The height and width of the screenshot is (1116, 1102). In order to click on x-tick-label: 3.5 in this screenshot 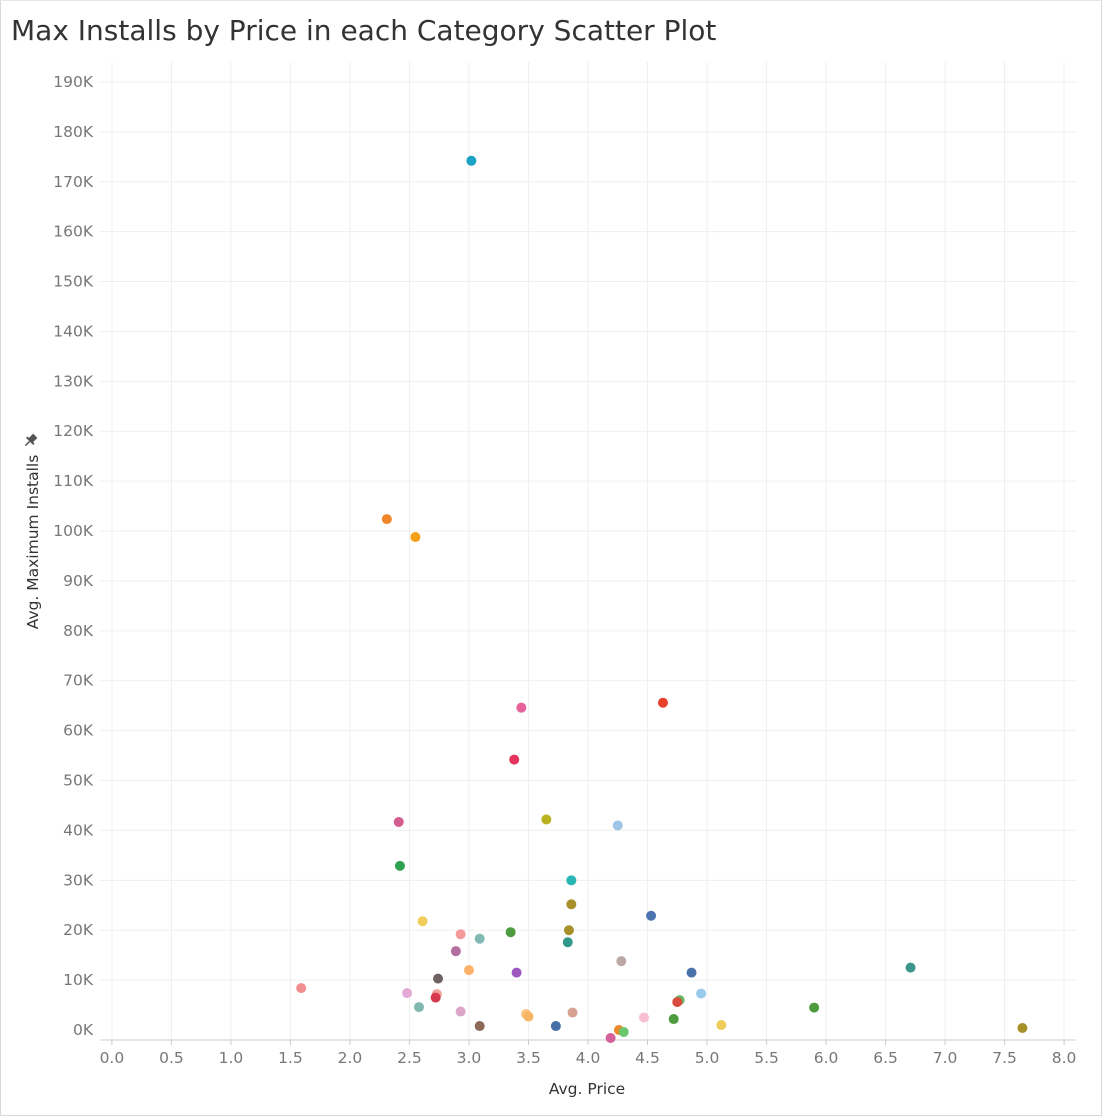, I will do `click(528, 1058)`.